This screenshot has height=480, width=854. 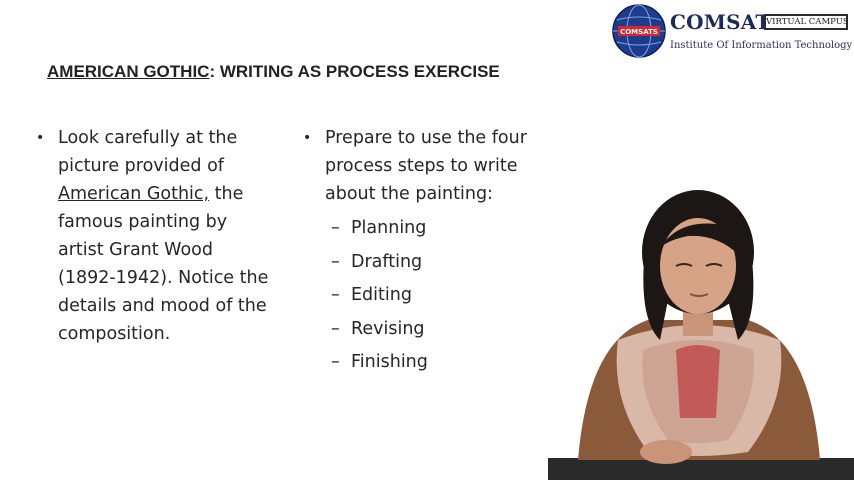 I want to click on title-underlined: AMERICAN GOTHIC, so click(x=128, y=71).